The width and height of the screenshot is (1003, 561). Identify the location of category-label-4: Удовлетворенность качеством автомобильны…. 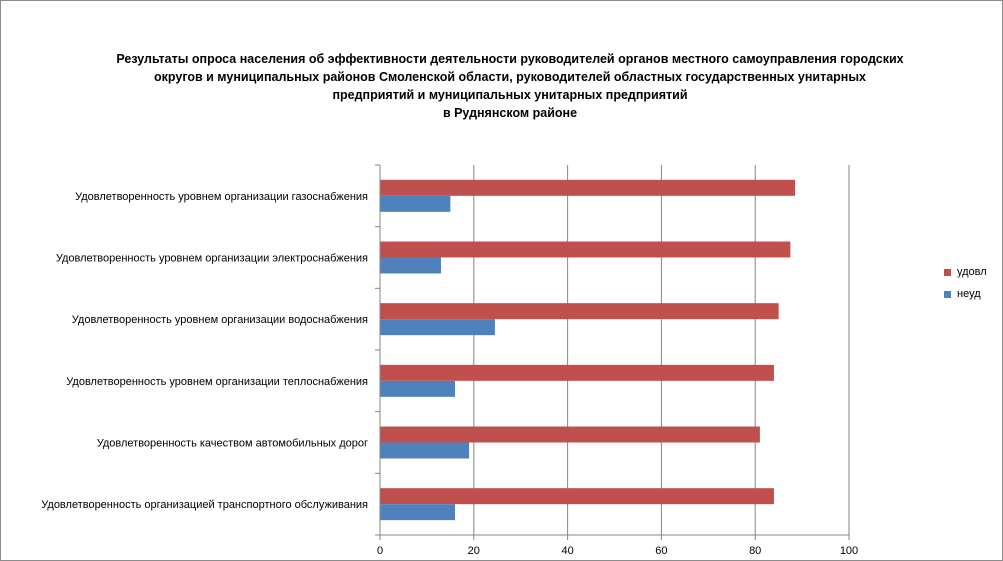
(232, 444).